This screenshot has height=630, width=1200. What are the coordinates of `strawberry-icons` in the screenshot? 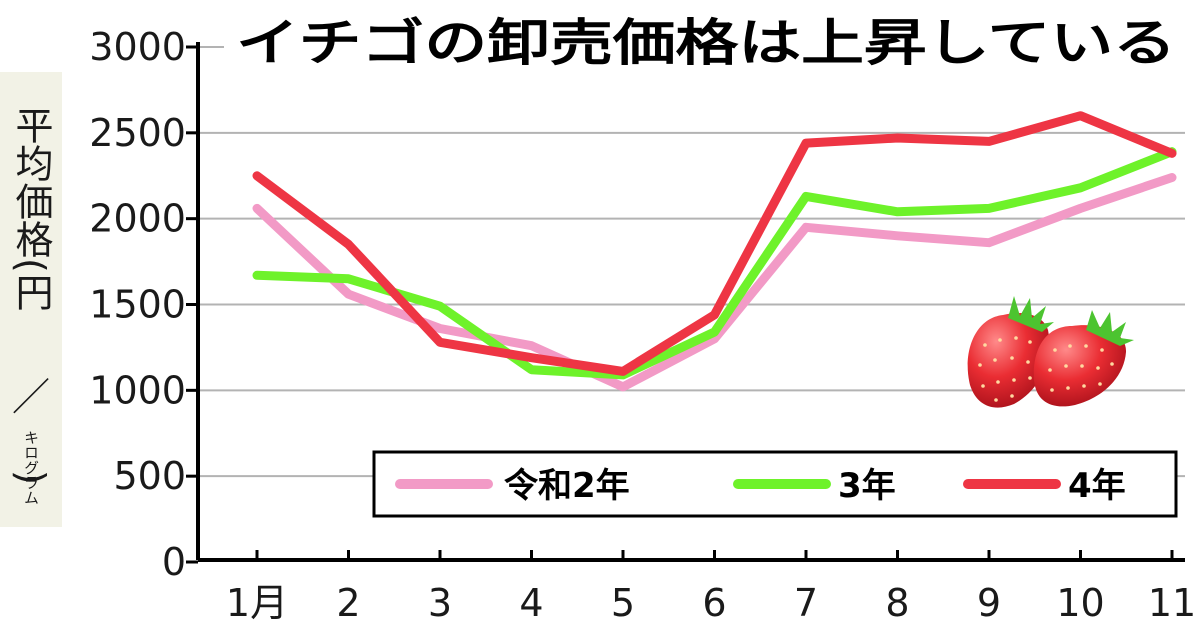 It's located at (1050, 352).